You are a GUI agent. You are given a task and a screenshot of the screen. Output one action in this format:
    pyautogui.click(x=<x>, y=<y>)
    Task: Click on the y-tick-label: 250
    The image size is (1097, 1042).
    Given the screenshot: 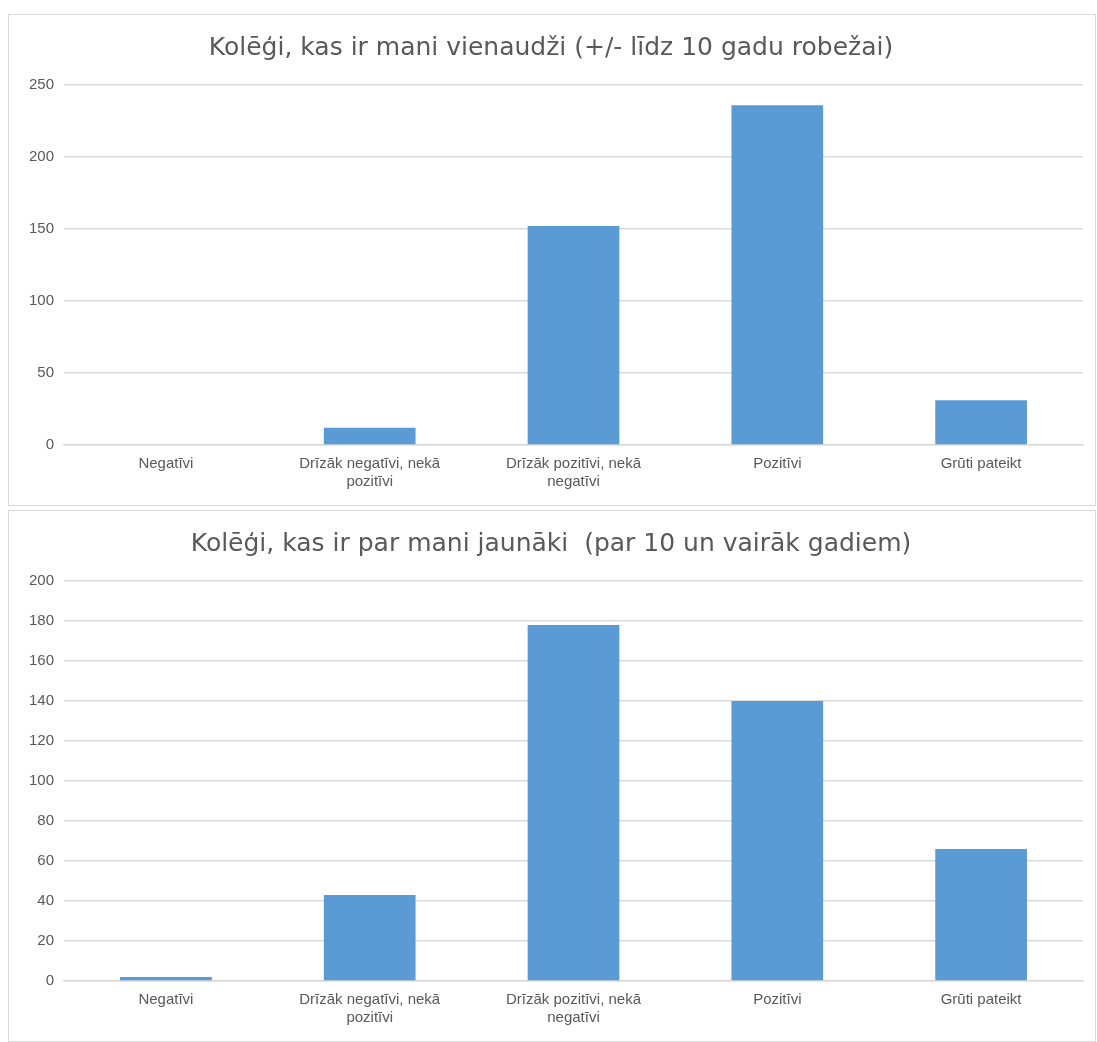 What is the action you would take?
    pyautogui.click(x=42, y=84)
    